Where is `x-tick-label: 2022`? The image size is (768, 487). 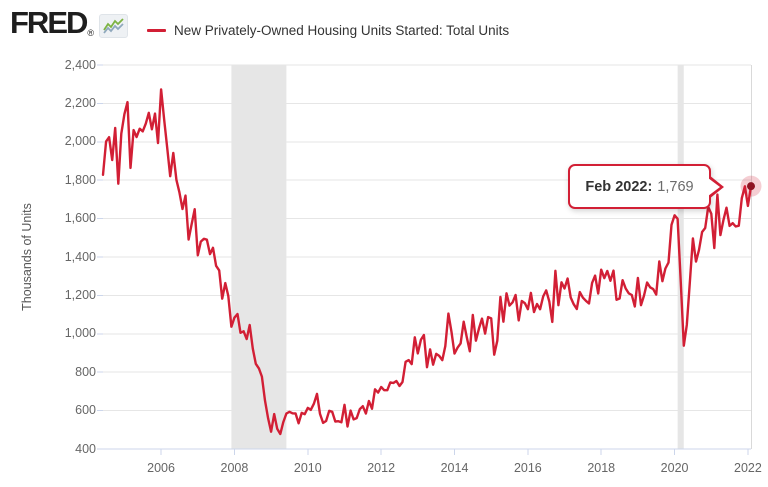
x-tick-label: 2022 is located at coordinates (748, 468).